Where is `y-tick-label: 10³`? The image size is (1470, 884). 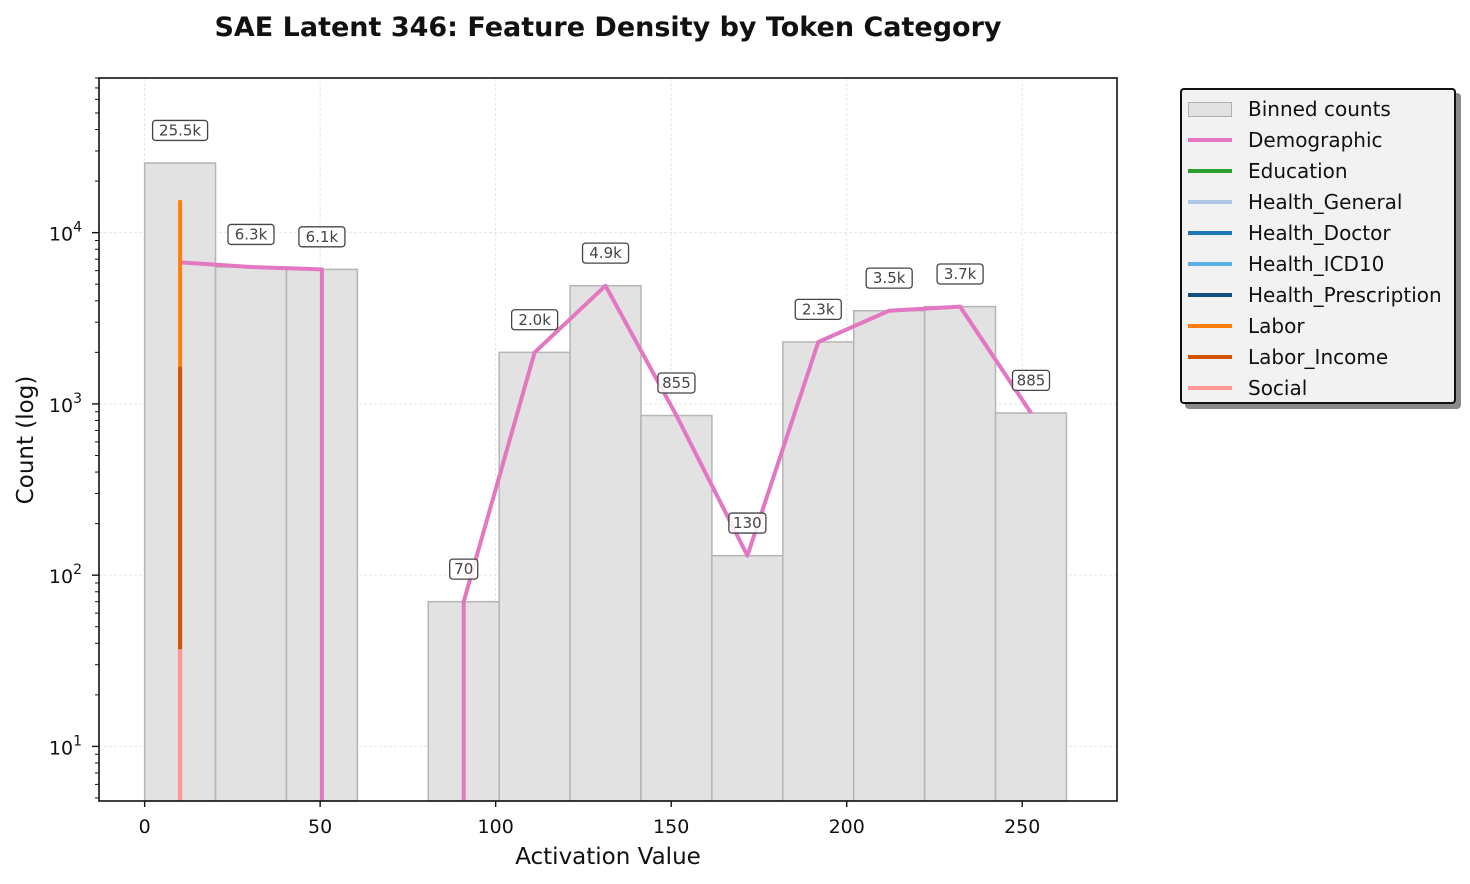
y-tick-label: 10³ is located at coordinates (65, 404).